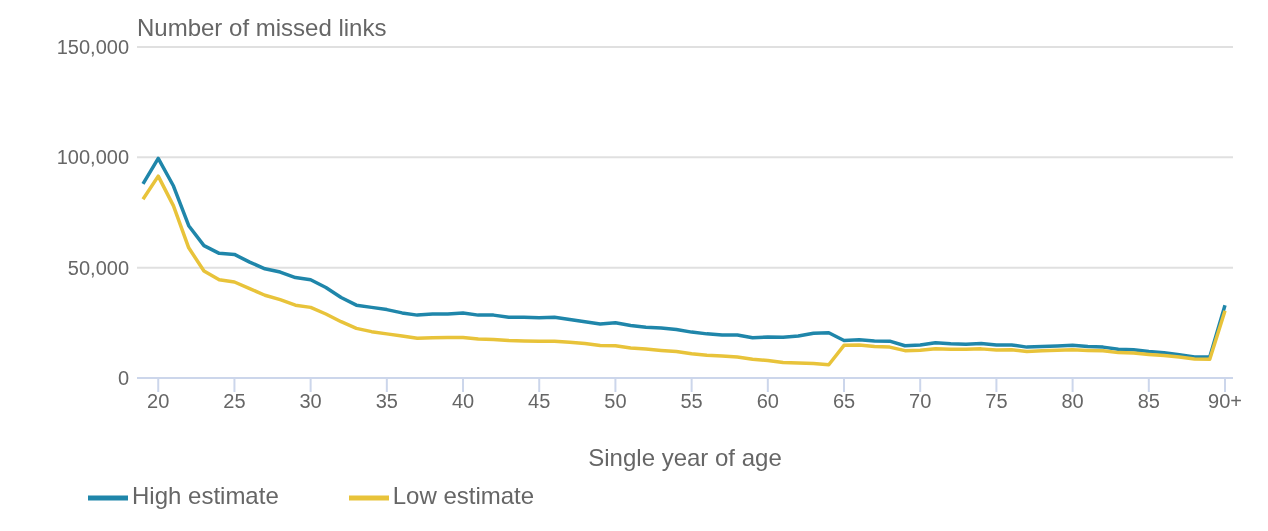 The image size is (1268, 531). Describe the element at coordinates (92, 47) in the screenshot. I see `y-tick-label: 150,000` at that location.